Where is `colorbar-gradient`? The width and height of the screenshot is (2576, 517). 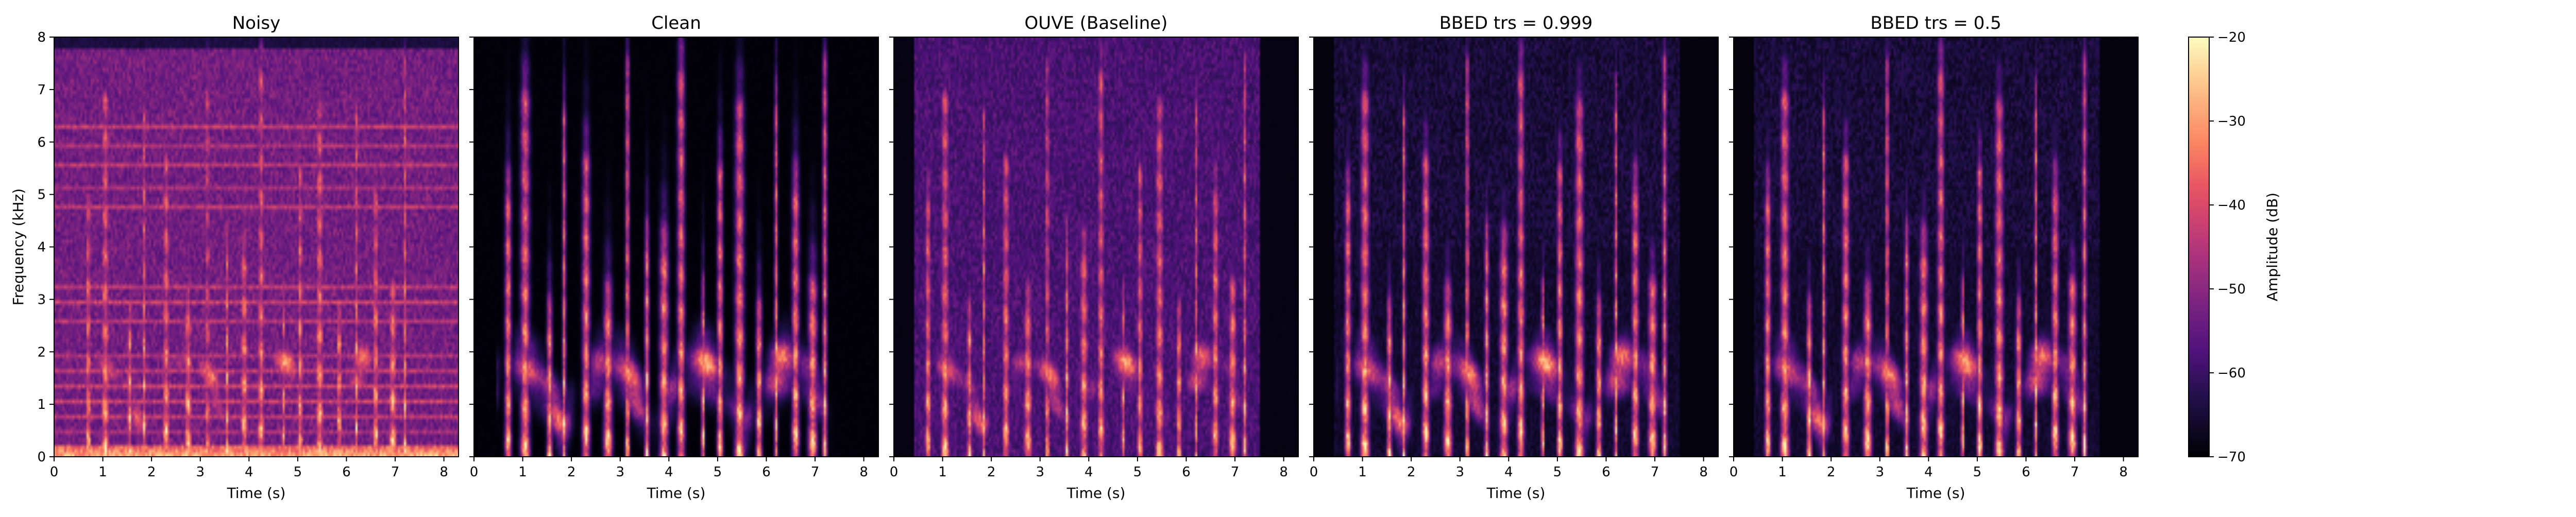
colorbar-gradient is located at coordinates (2199, 247).